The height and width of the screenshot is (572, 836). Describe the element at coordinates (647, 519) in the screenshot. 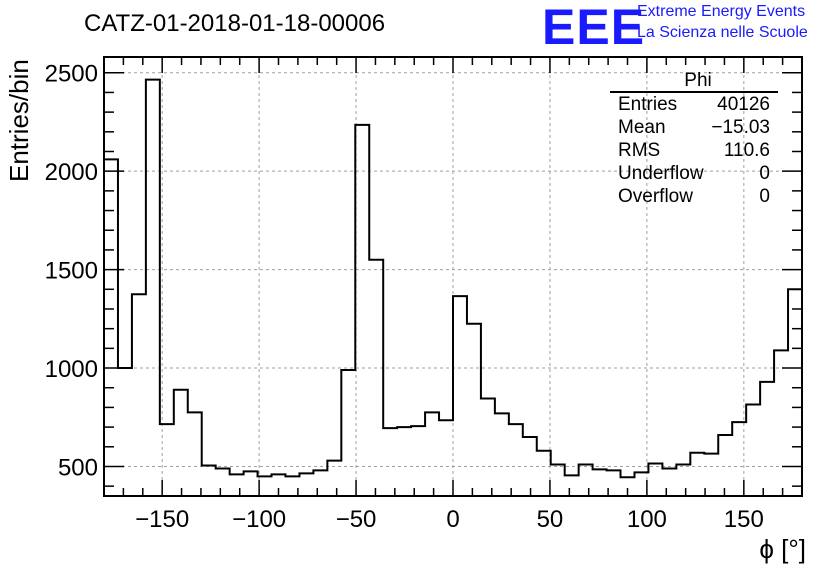

I see `x-tick-label: 100` at that location.